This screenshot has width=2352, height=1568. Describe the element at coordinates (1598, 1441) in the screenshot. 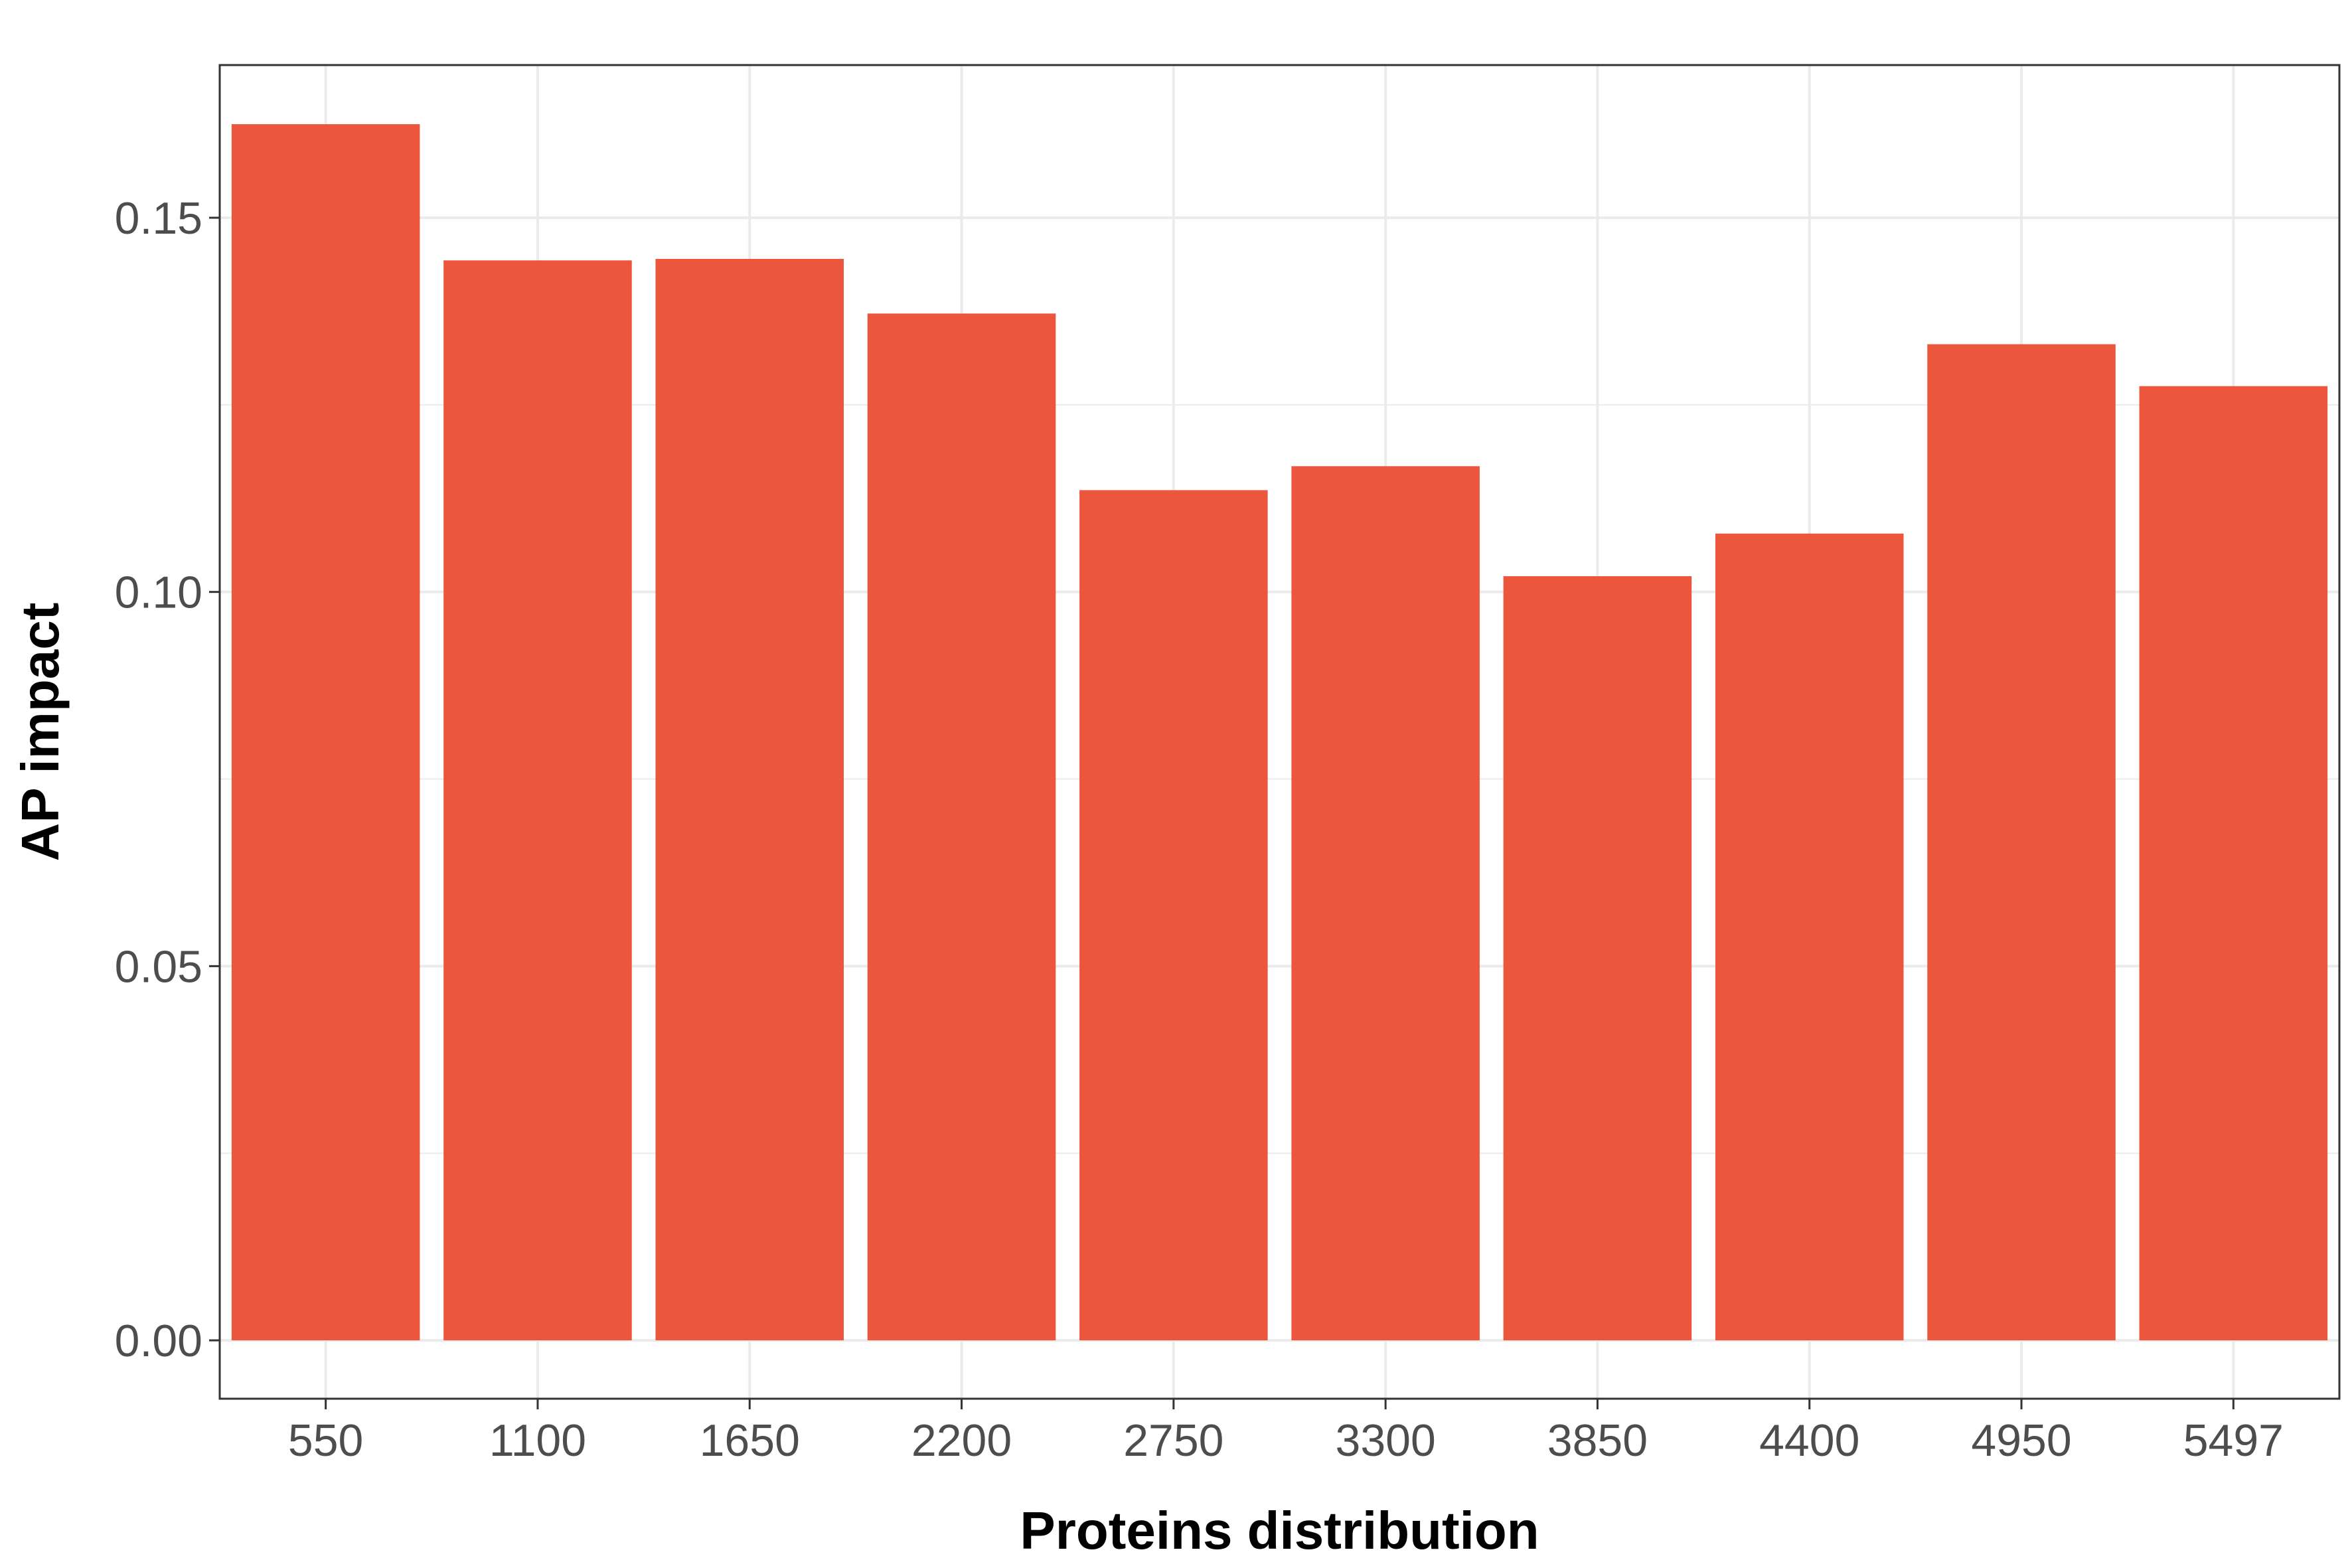

I see `x-tick-label: 3850` at that location.